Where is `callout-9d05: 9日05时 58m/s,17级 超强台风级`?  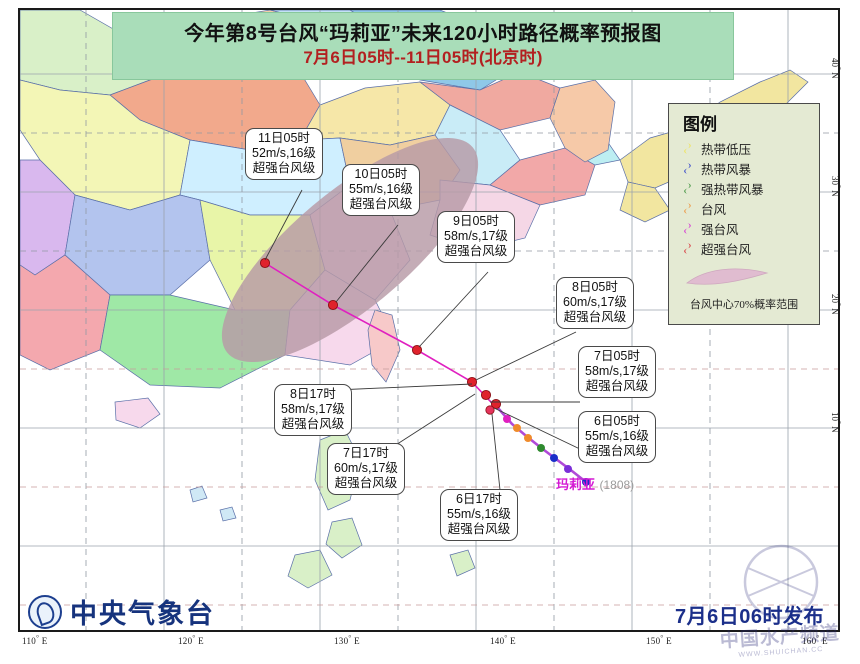 callout-9d05: 9日05时 58m/s,17级 超强台风级 is located at coordinates (476, 237).